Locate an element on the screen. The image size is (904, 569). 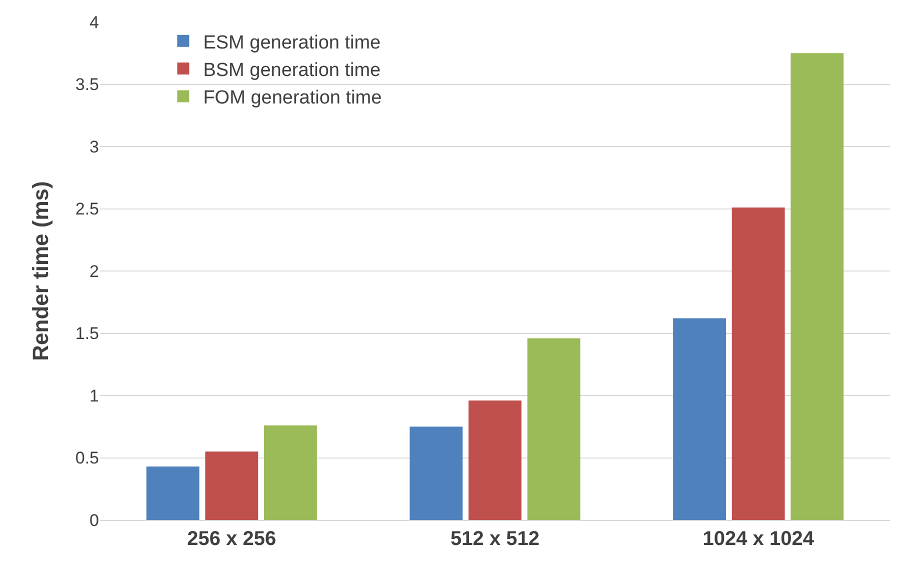
x-tick-label: 256 x 256 is located at coordinates (231, 539).